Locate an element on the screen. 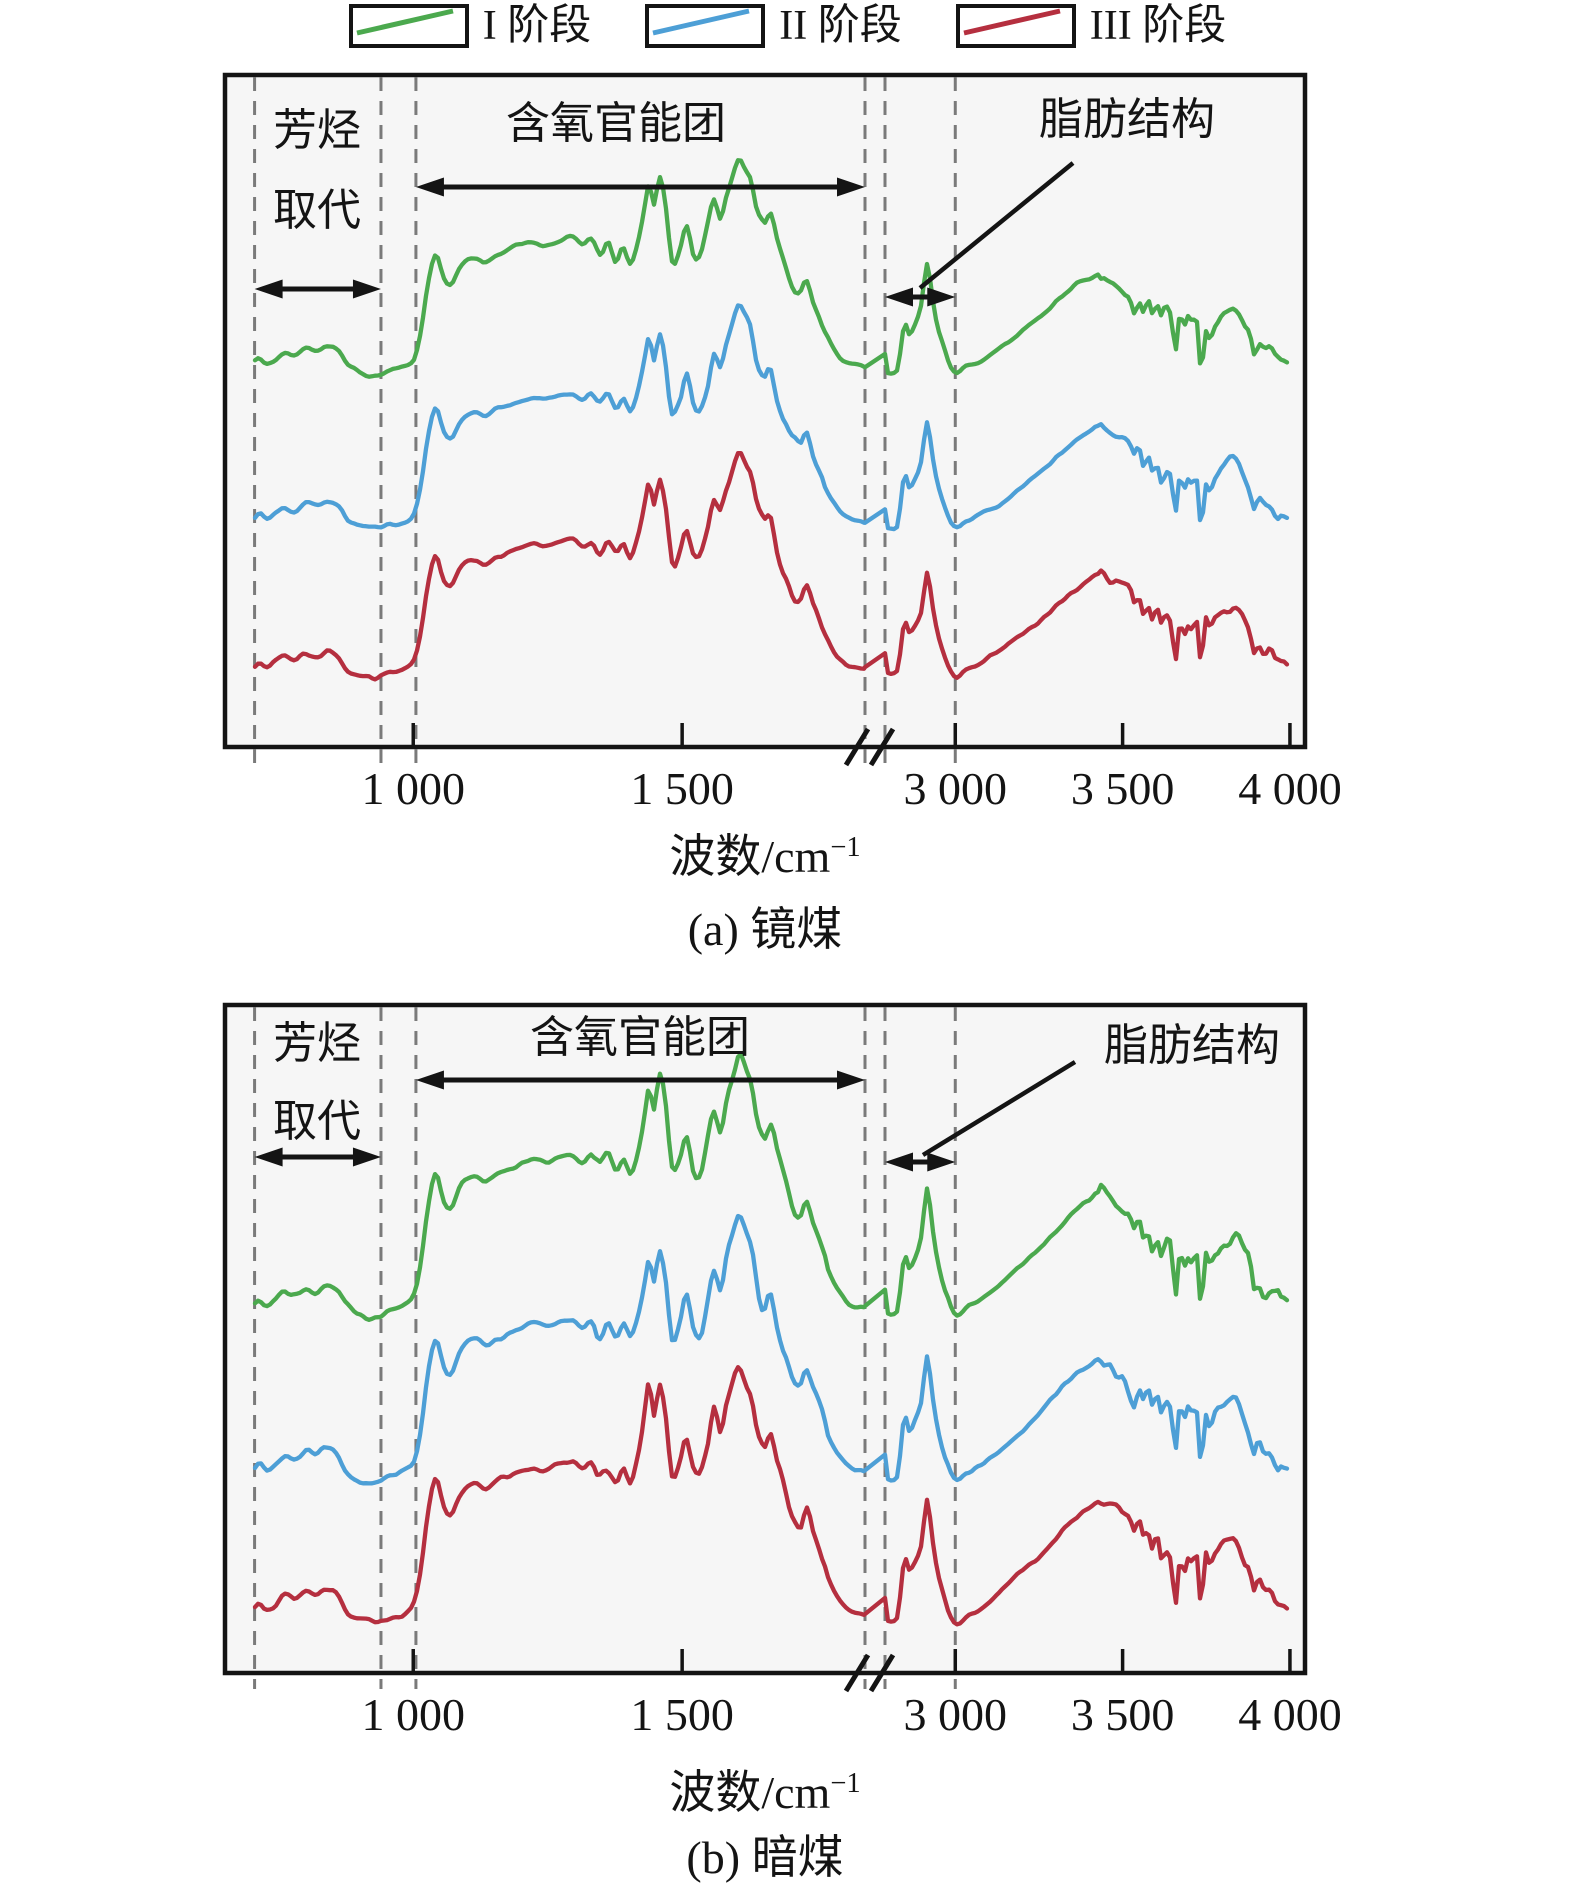 The width and height of the screenshot is (1575, 1883). panel-b-aromatic-label-line1: 芳烃 is located at coordinates (317, 1043).